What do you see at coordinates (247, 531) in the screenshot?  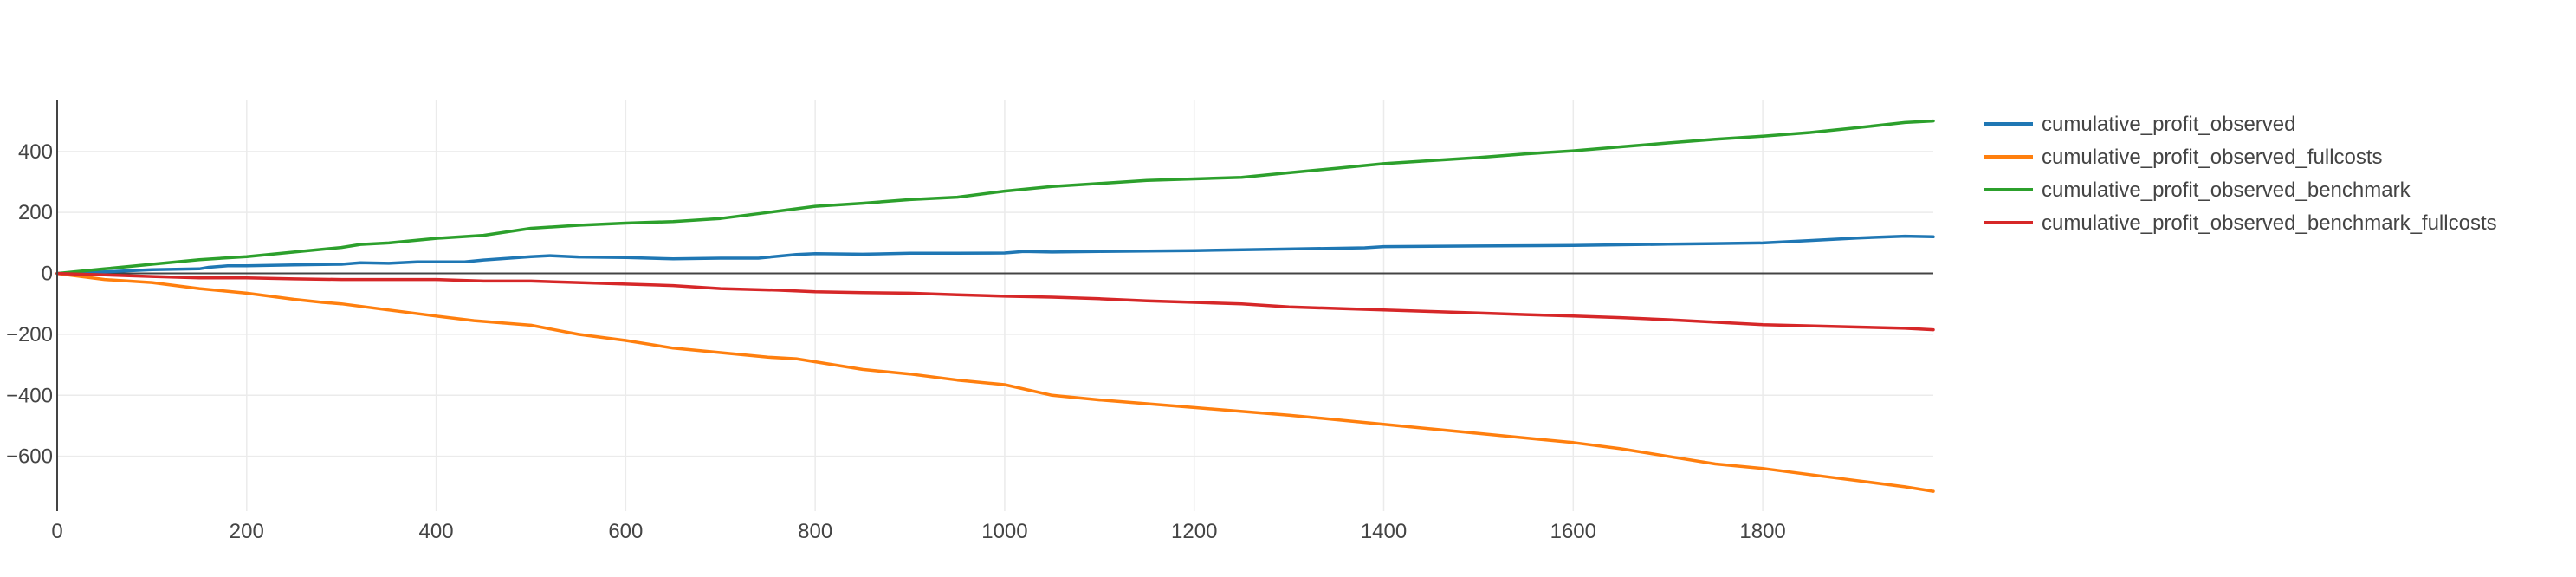 I see `x-tick-label: 200` at bounding box center [247, 531].